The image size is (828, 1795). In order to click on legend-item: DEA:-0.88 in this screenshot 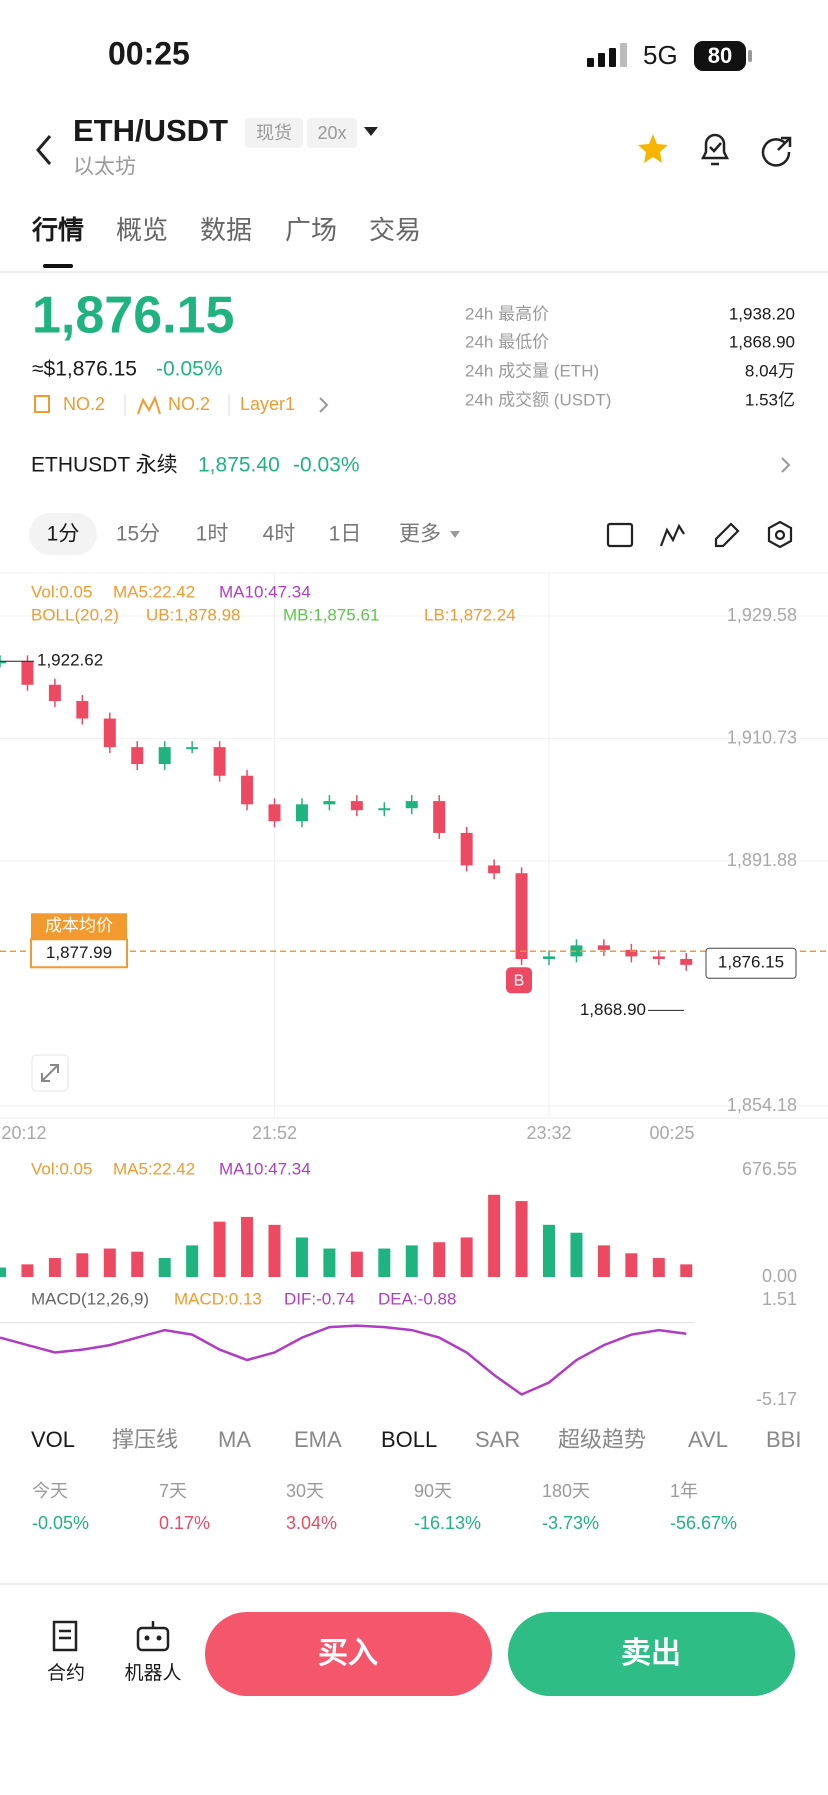, I will do `click(417, 1298)`.